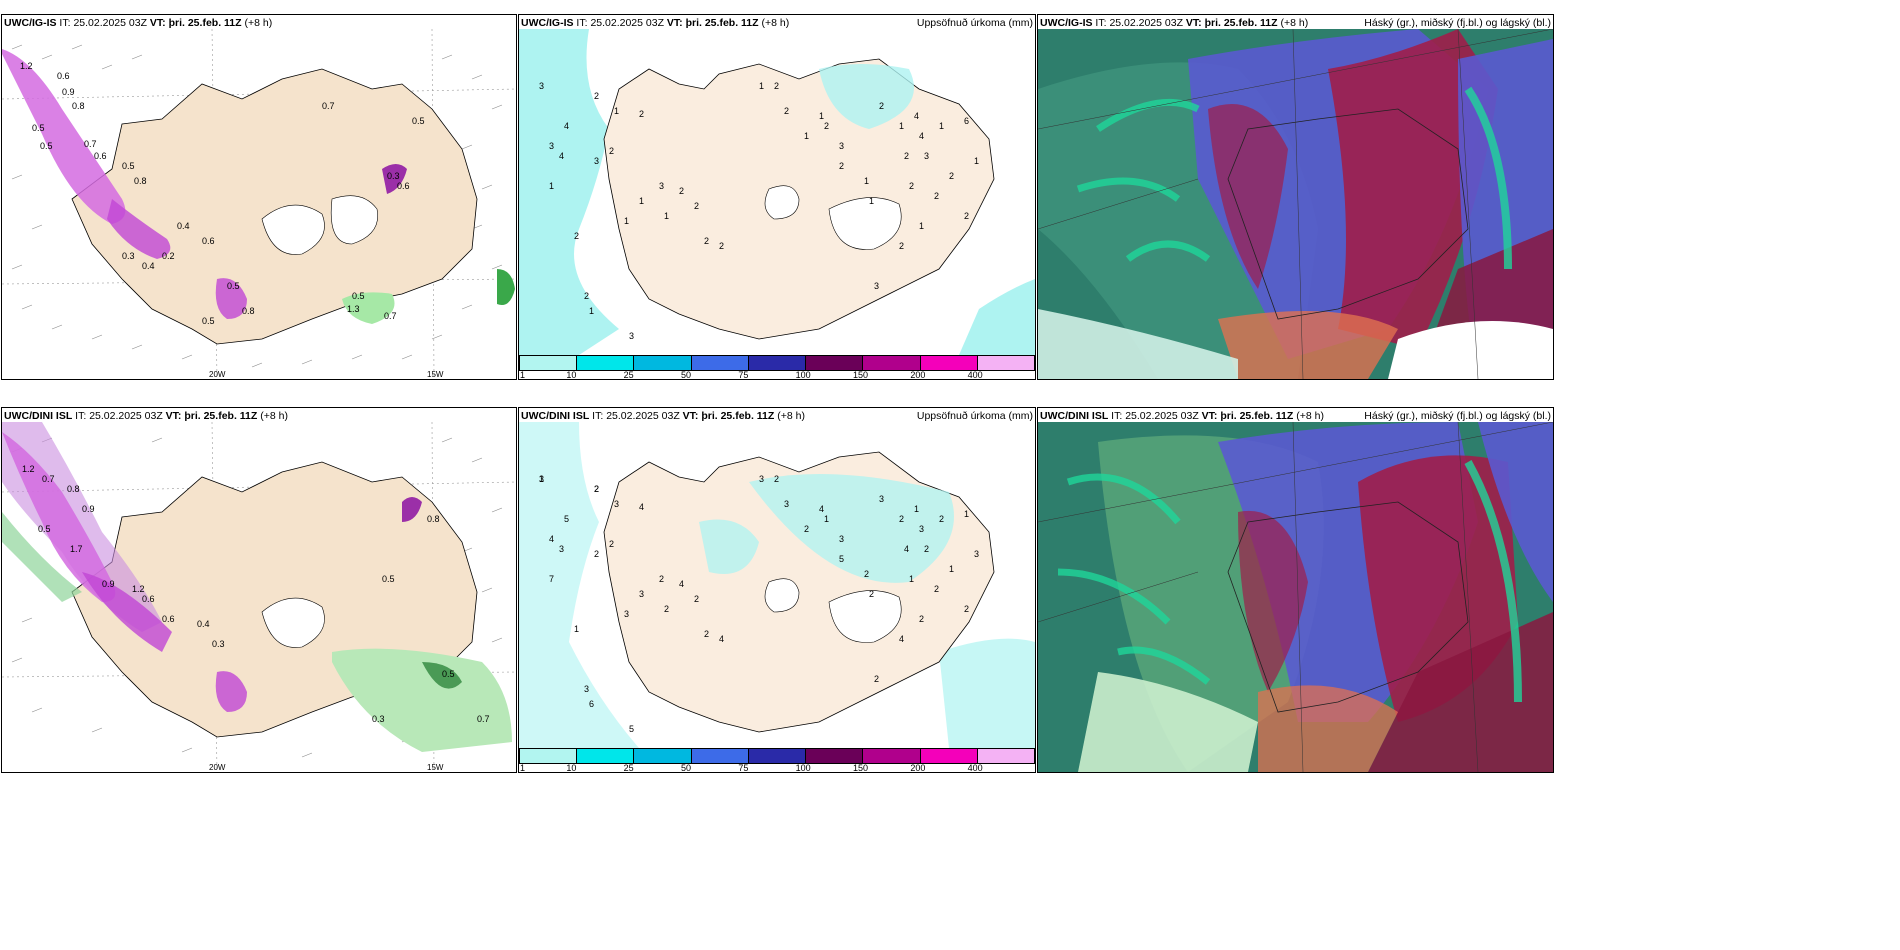 Image resolution: width=1900 pixels, height=950 pixels. Describe the element at coordinates (168, 256) in the screenshot. I see `map-value-label: 0.2` at that location.